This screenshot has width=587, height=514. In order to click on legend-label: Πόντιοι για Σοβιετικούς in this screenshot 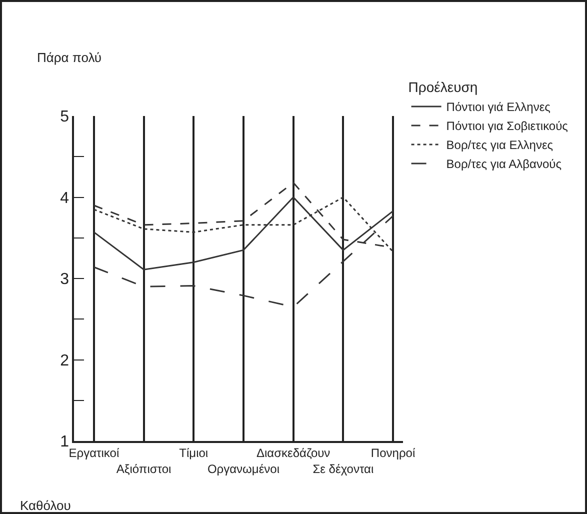, I will do `click(507, 126)`.